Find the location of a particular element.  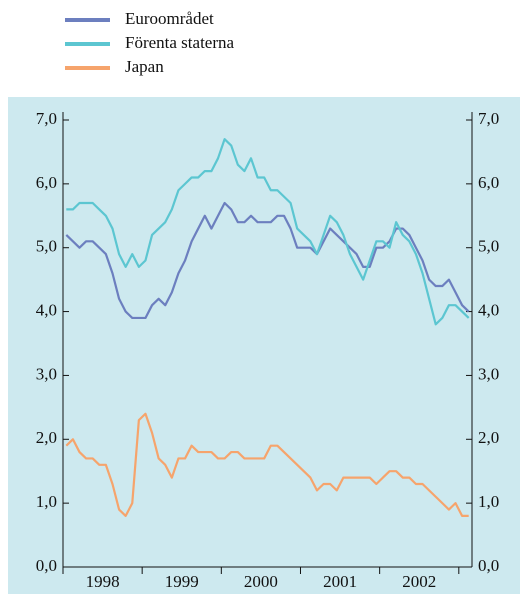

x-tick-label: 2002 is located at coordinates (419, 581).